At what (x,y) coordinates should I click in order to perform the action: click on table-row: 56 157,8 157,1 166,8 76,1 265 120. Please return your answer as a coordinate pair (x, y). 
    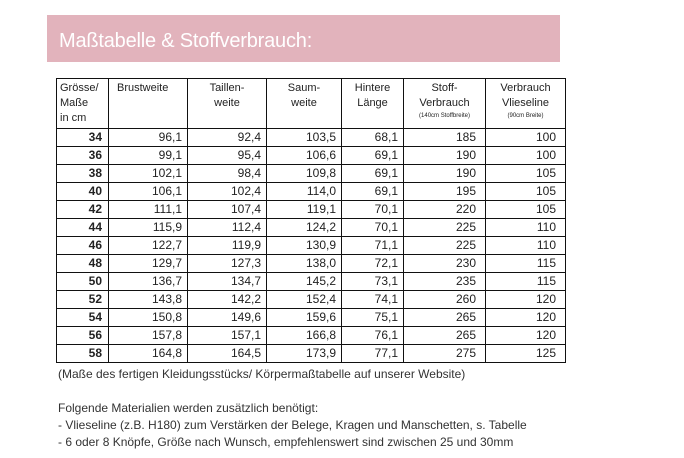
    Looking at the image, I should click on (311, 335).